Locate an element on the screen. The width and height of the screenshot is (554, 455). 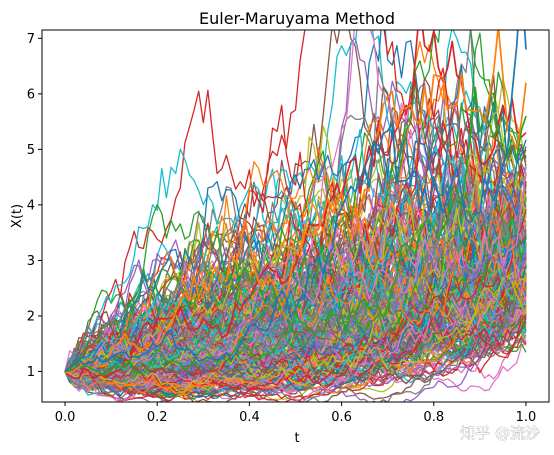
x-tick-label: 0.4 is located at coordinates (249, 417).